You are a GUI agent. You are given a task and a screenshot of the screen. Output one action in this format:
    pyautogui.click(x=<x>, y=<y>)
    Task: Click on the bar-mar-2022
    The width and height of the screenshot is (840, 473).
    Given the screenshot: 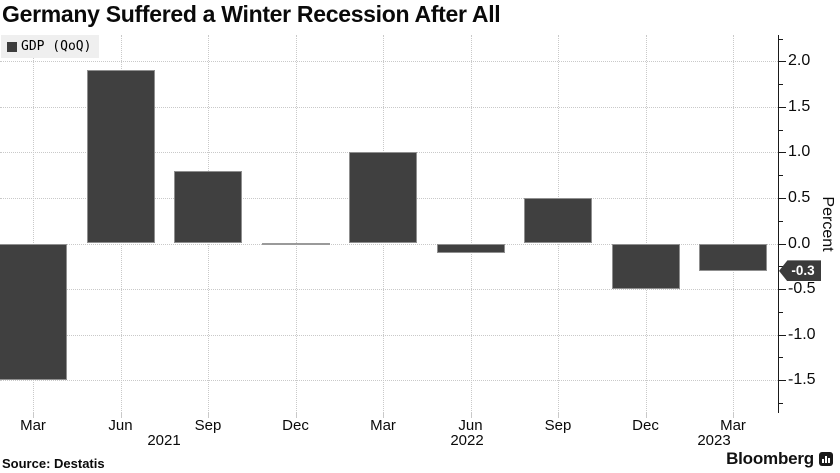 What is the action you would take?
    pyautogui.click(x=383, y=198)
    